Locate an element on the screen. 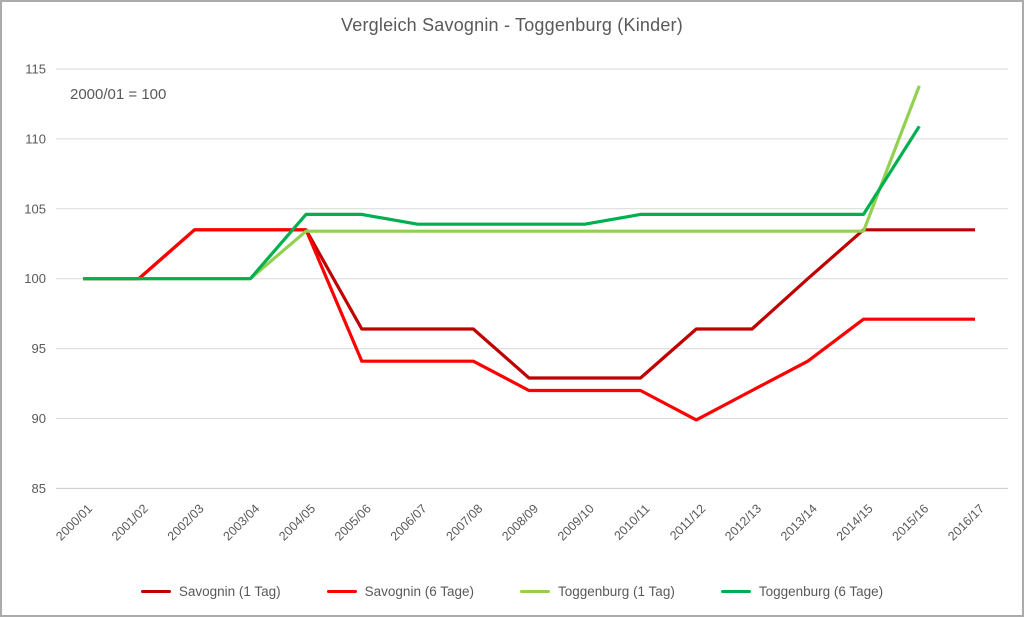 Image resolution: width=1024 pixels, height=617 pixels. legend-label: Toggenburg (1 Tag) is located at coordinates (616, 591).